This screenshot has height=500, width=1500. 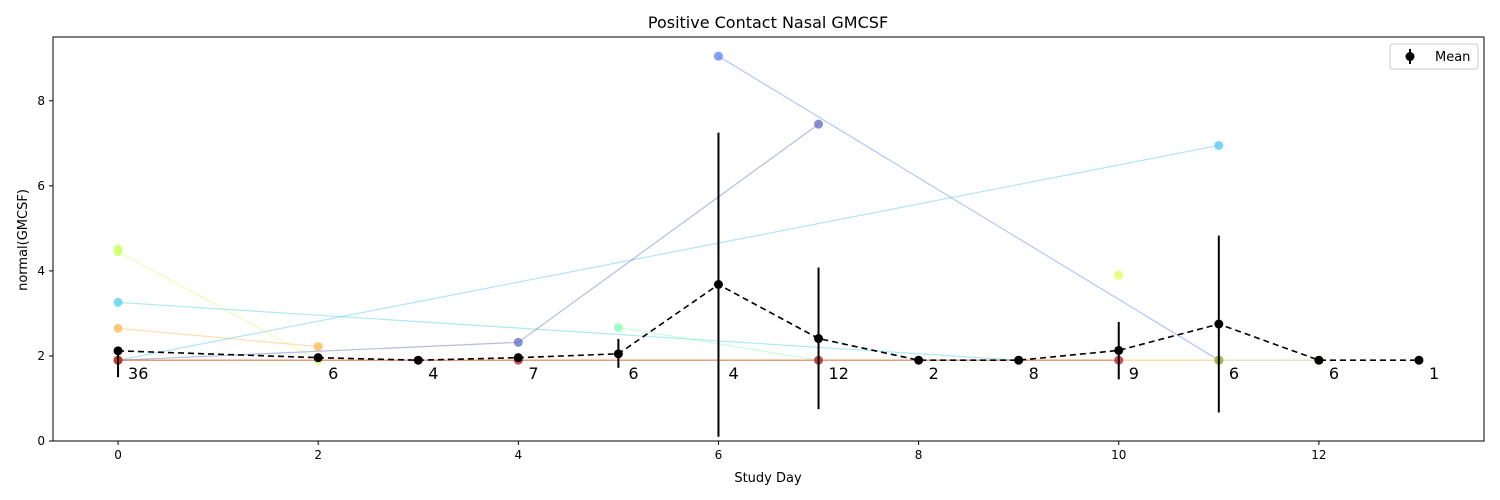 I want to click on count-label-11: 6, so click(x=1334, y=373).